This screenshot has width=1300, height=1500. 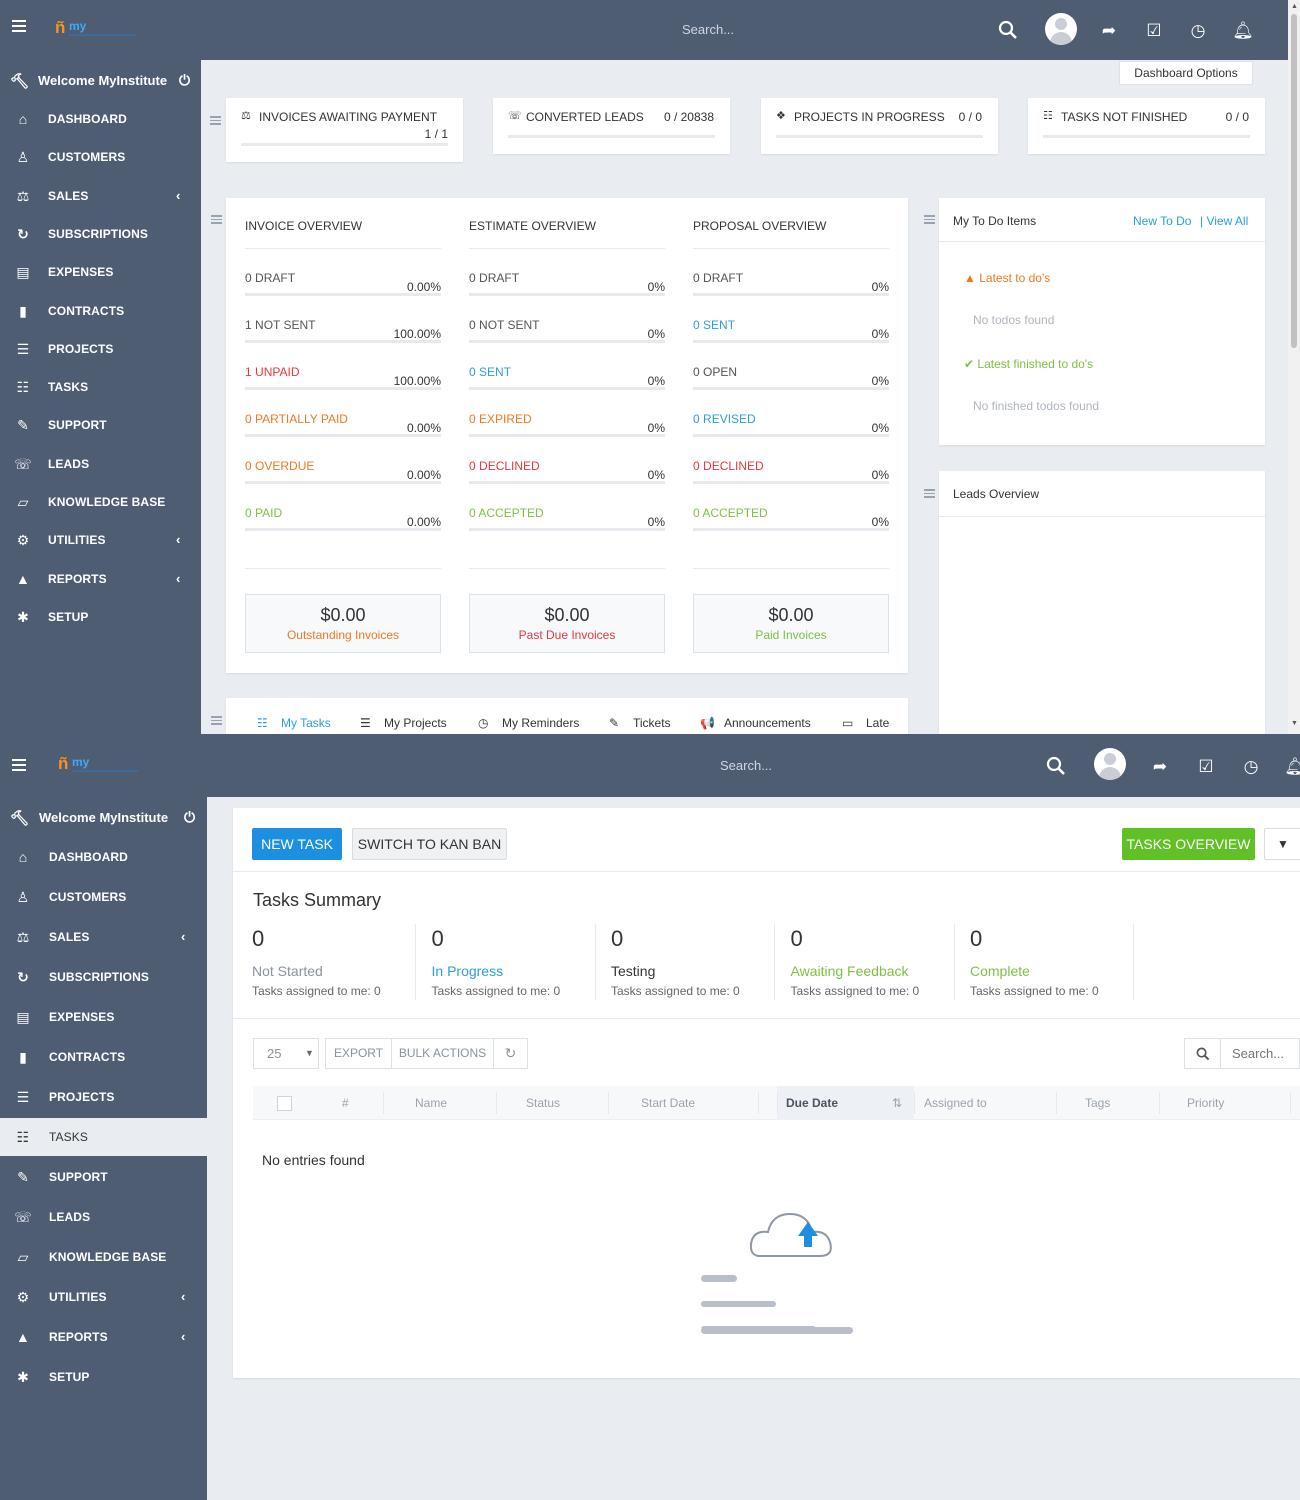 What do you see at coordinates (755, 723) in the screenshot?
I see `tab-announcements: 📢 Announcements` at bounding box center [755, 723].